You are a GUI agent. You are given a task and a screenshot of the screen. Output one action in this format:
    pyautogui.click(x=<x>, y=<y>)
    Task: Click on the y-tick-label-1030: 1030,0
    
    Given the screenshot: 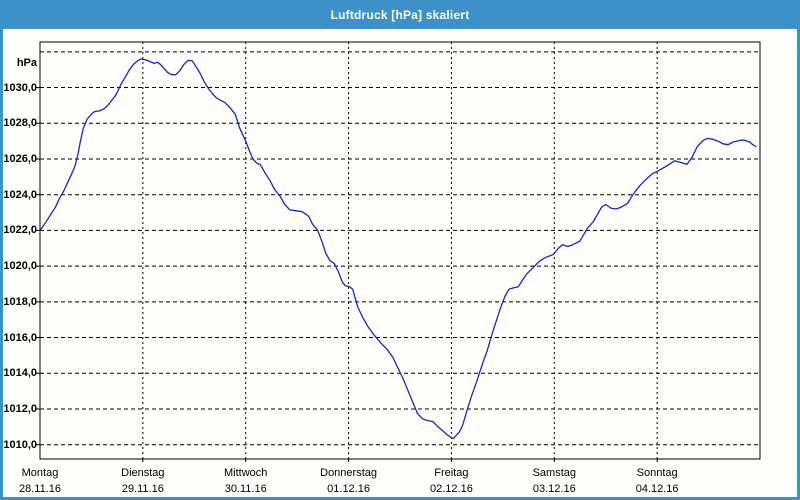 What is the action you would take?
    pyautogui.click(x=20, y=87)
    